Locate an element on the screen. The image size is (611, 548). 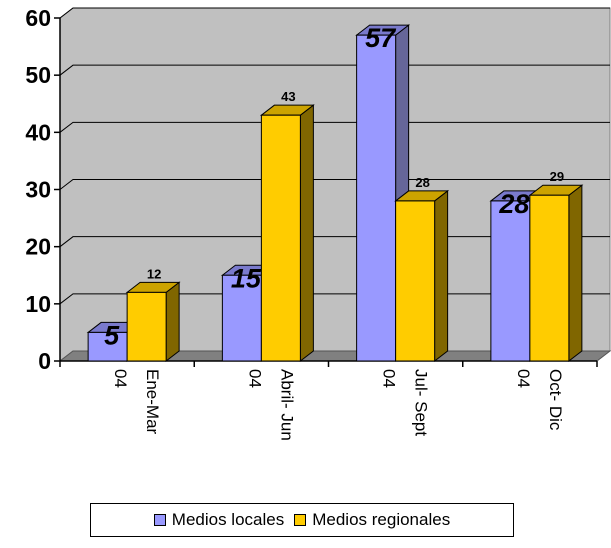
category-label: Abril- Jun 04 is located at coordinates (270, 405).